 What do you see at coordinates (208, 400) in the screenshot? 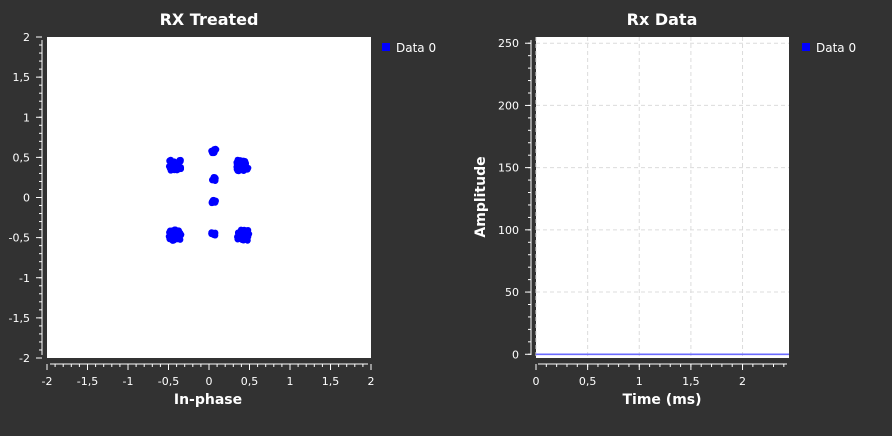
I see `rx-treated-xlabel: In-phase` at bounding box center [208, 400].